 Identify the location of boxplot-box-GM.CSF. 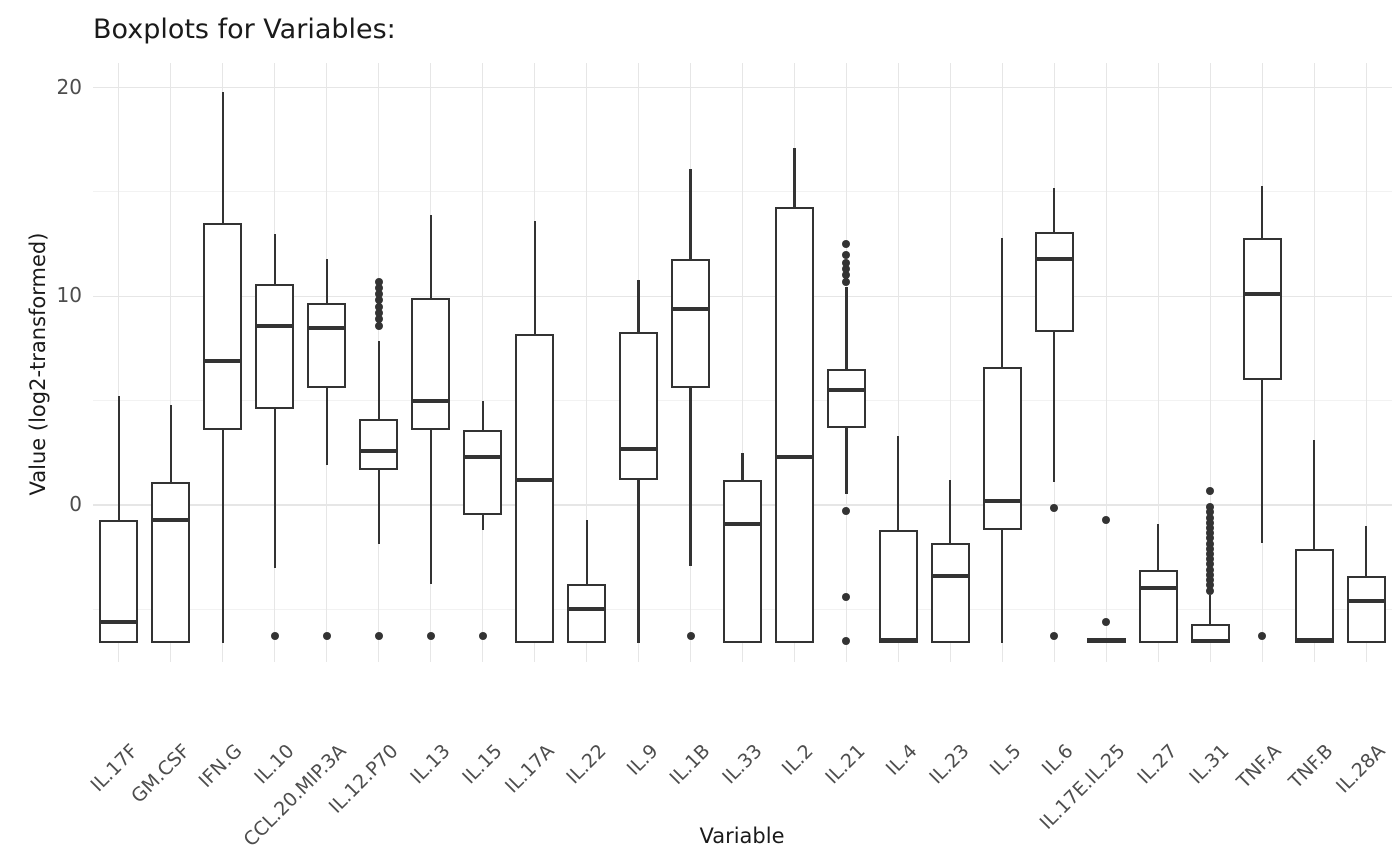
(171, 562).